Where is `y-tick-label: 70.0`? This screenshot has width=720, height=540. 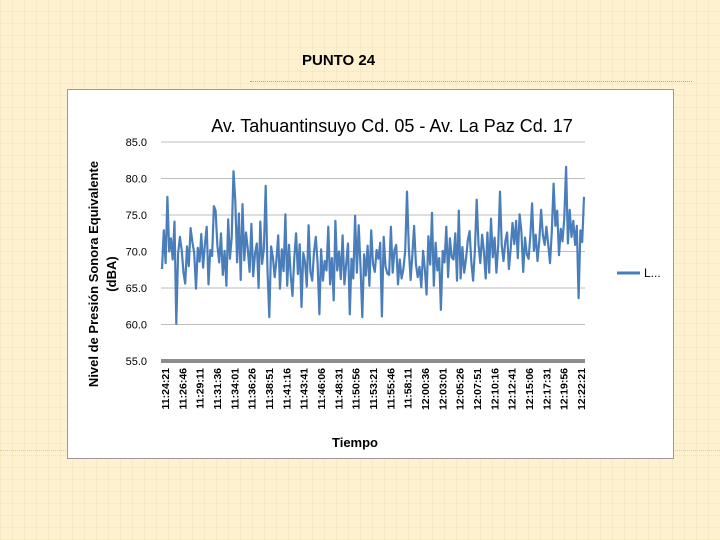
y-tick-label: 70.0 is located at coordinates (136, 253).